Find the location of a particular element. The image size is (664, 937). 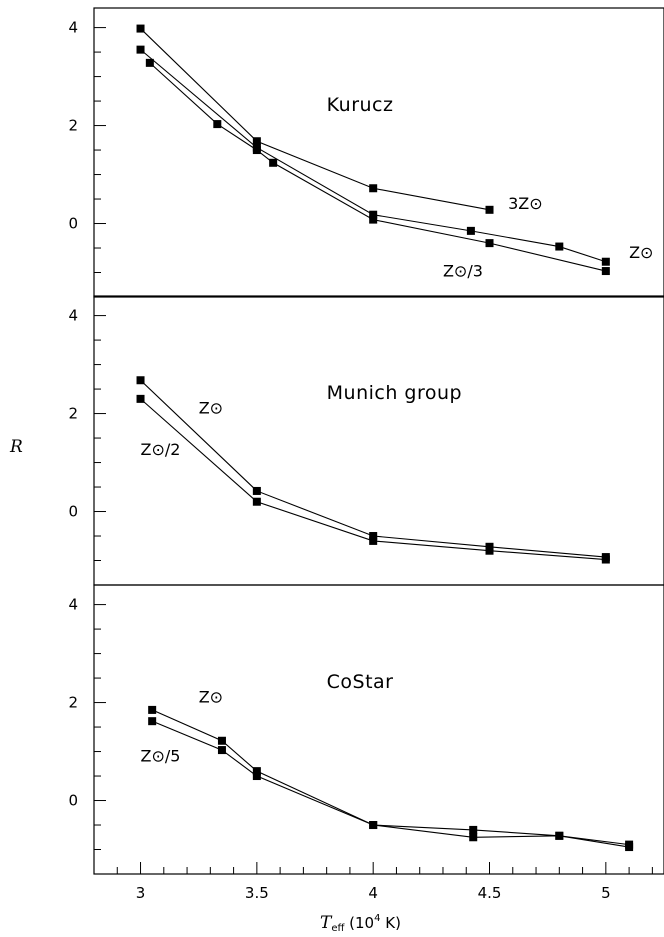

series-annotation: Z⊙/2 is located at coordinates (161, 449).